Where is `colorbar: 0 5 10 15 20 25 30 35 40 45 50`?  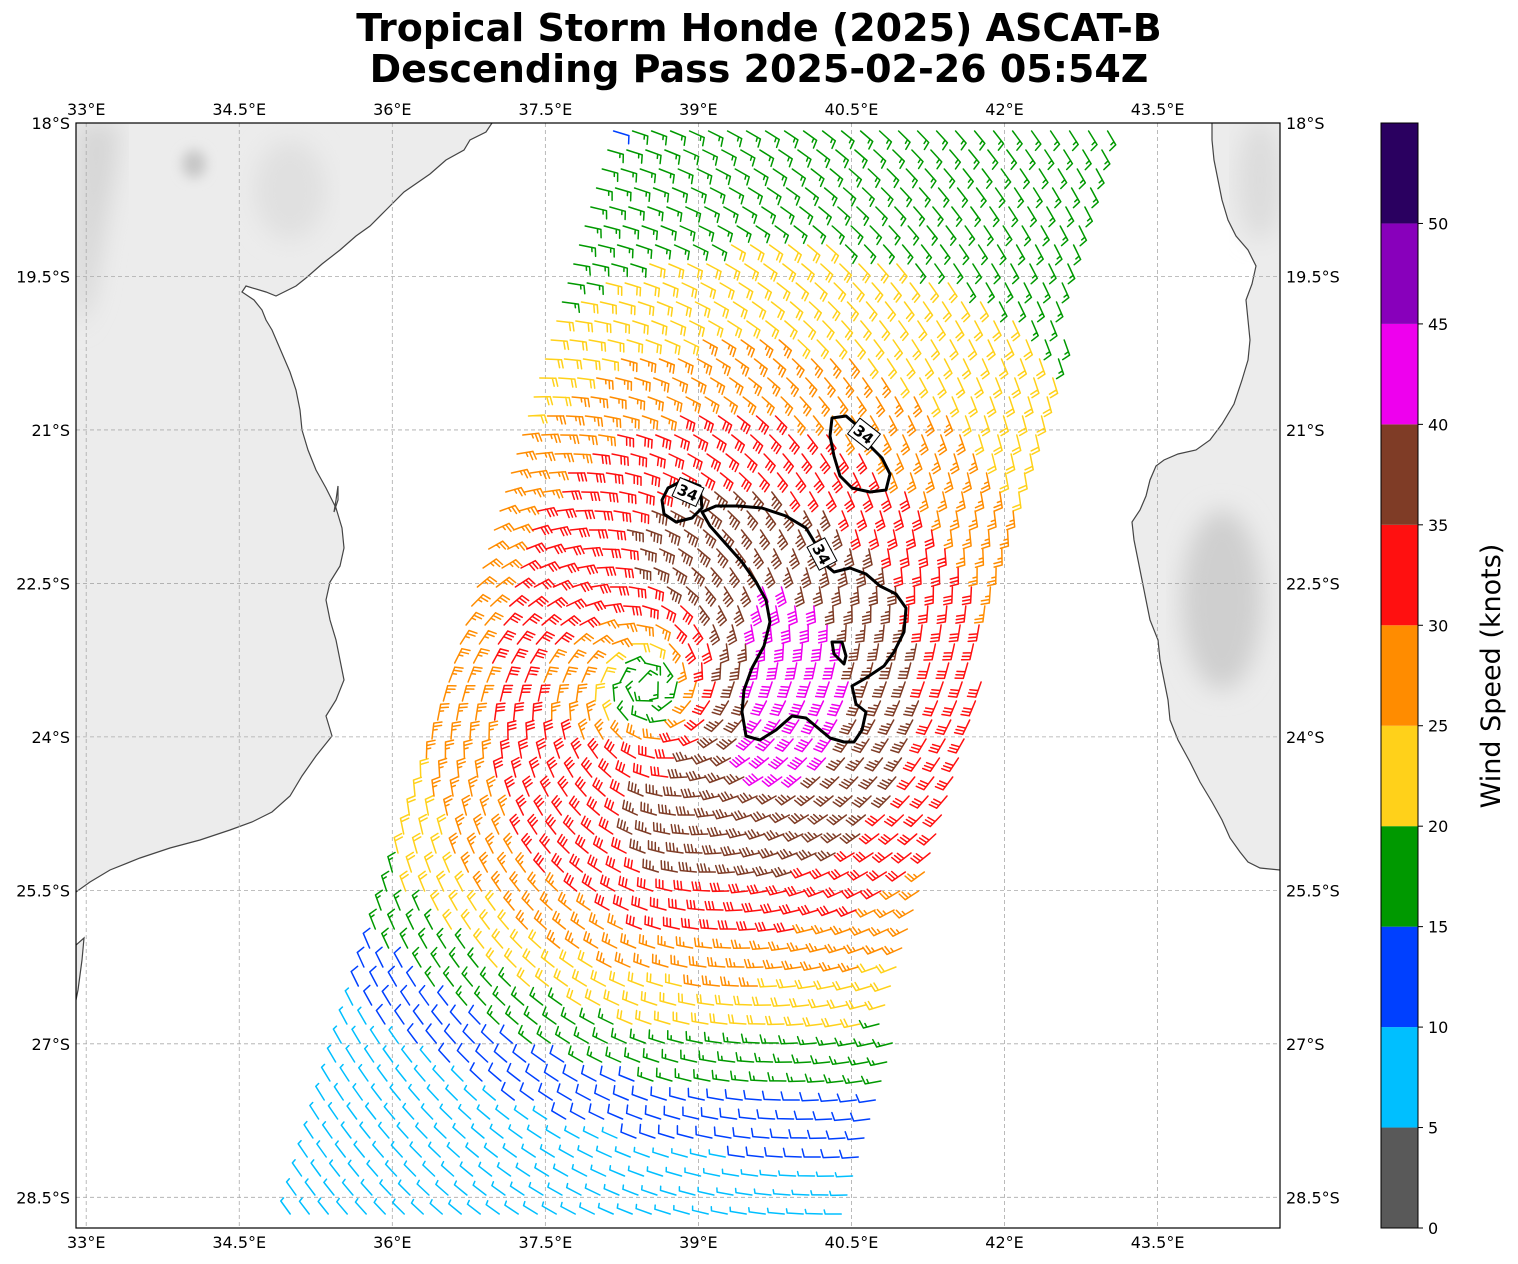 colorbar: 0 5 10 15 20 25 30 35 40 45 50 is located at coordinates (1414, 680).